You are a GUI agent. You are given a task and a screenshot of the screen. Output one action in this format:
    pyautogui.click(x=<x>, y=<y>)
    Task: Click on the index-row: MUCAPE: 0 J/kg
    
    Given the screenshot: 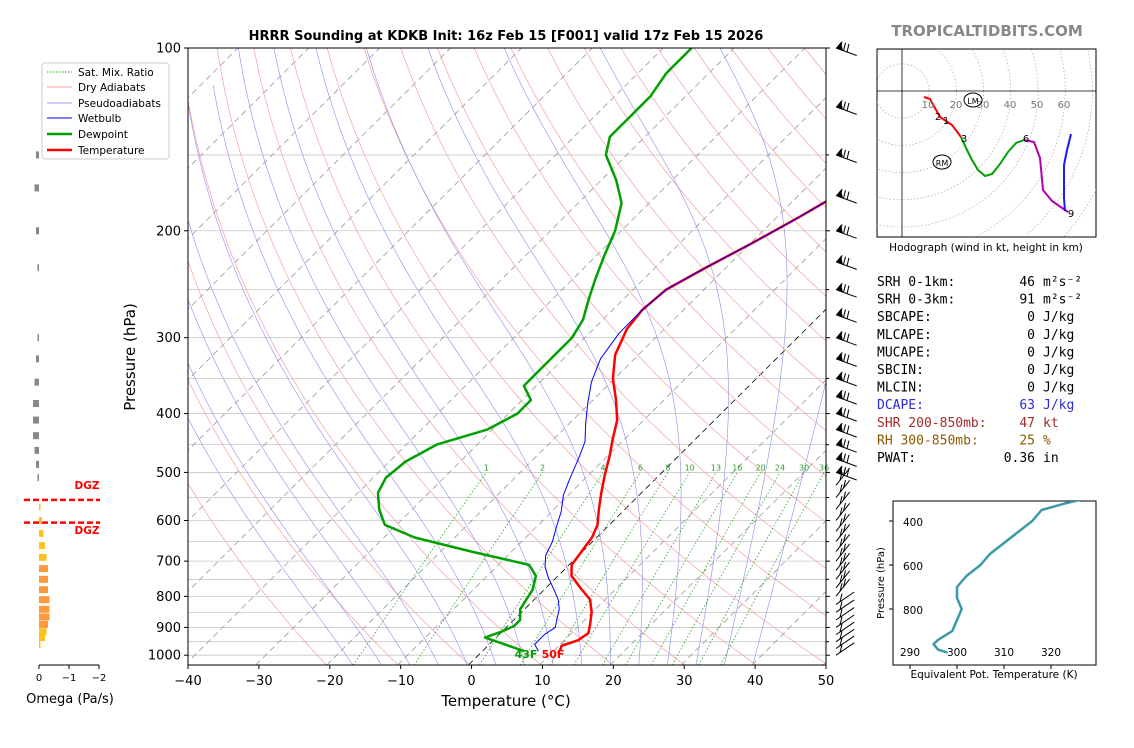 What is the action you would take?
    pyautogui.click(x=975, y=352)
    